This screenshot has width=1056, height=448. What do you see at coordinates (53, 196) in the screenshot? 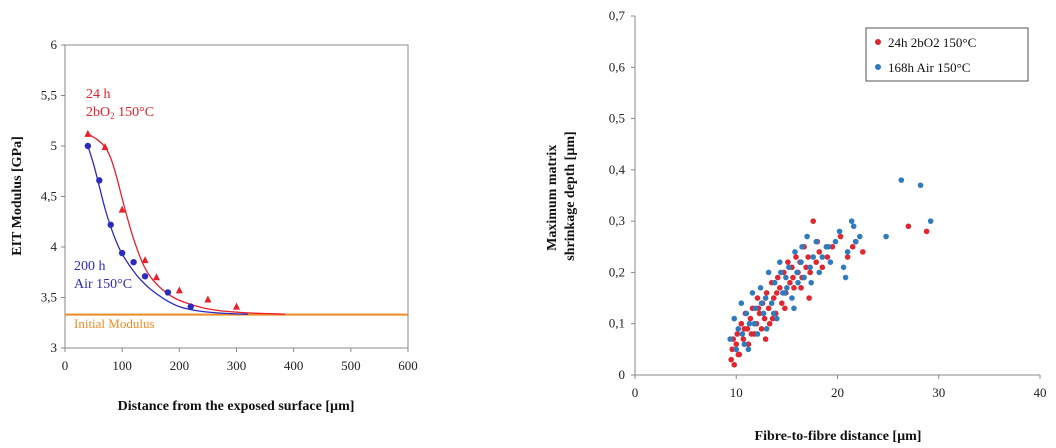
I see `modulus-y-ticks: 3 3,5 4 4,5 5 5,5 6` at bounding box center [53, 196].